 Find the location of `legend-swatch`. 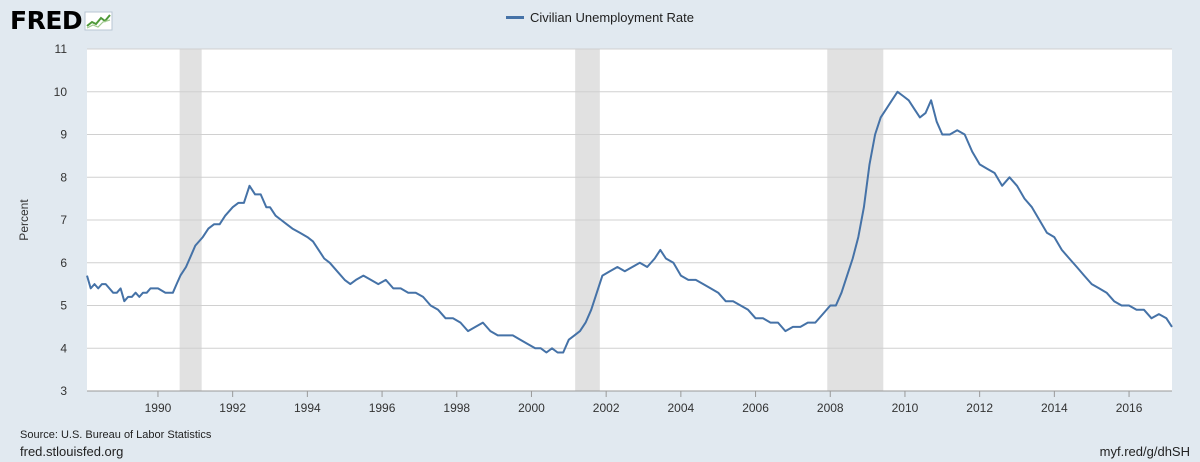

legend-swatch is located at coordinates (514, 17).